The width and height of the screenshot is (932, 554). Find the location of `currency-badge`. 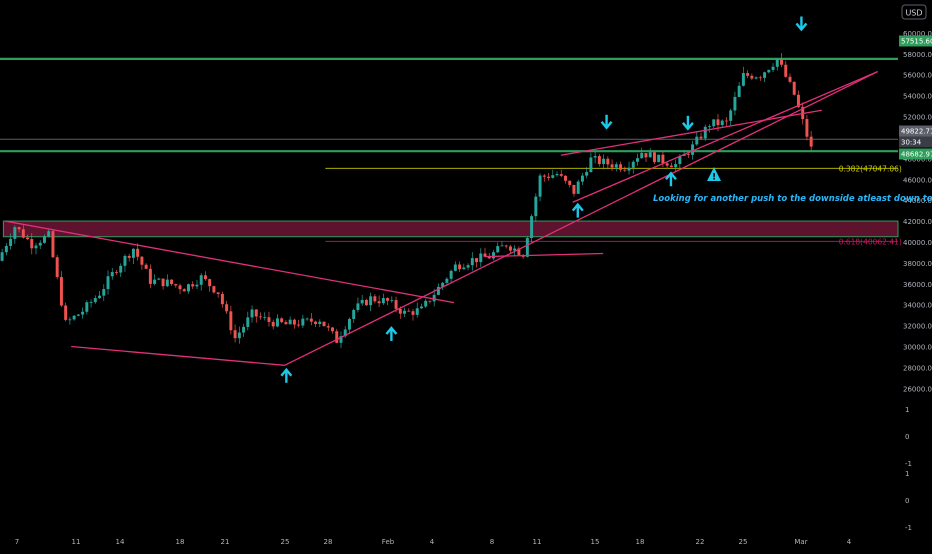

currency-badge is located at coordinates (914, 12).